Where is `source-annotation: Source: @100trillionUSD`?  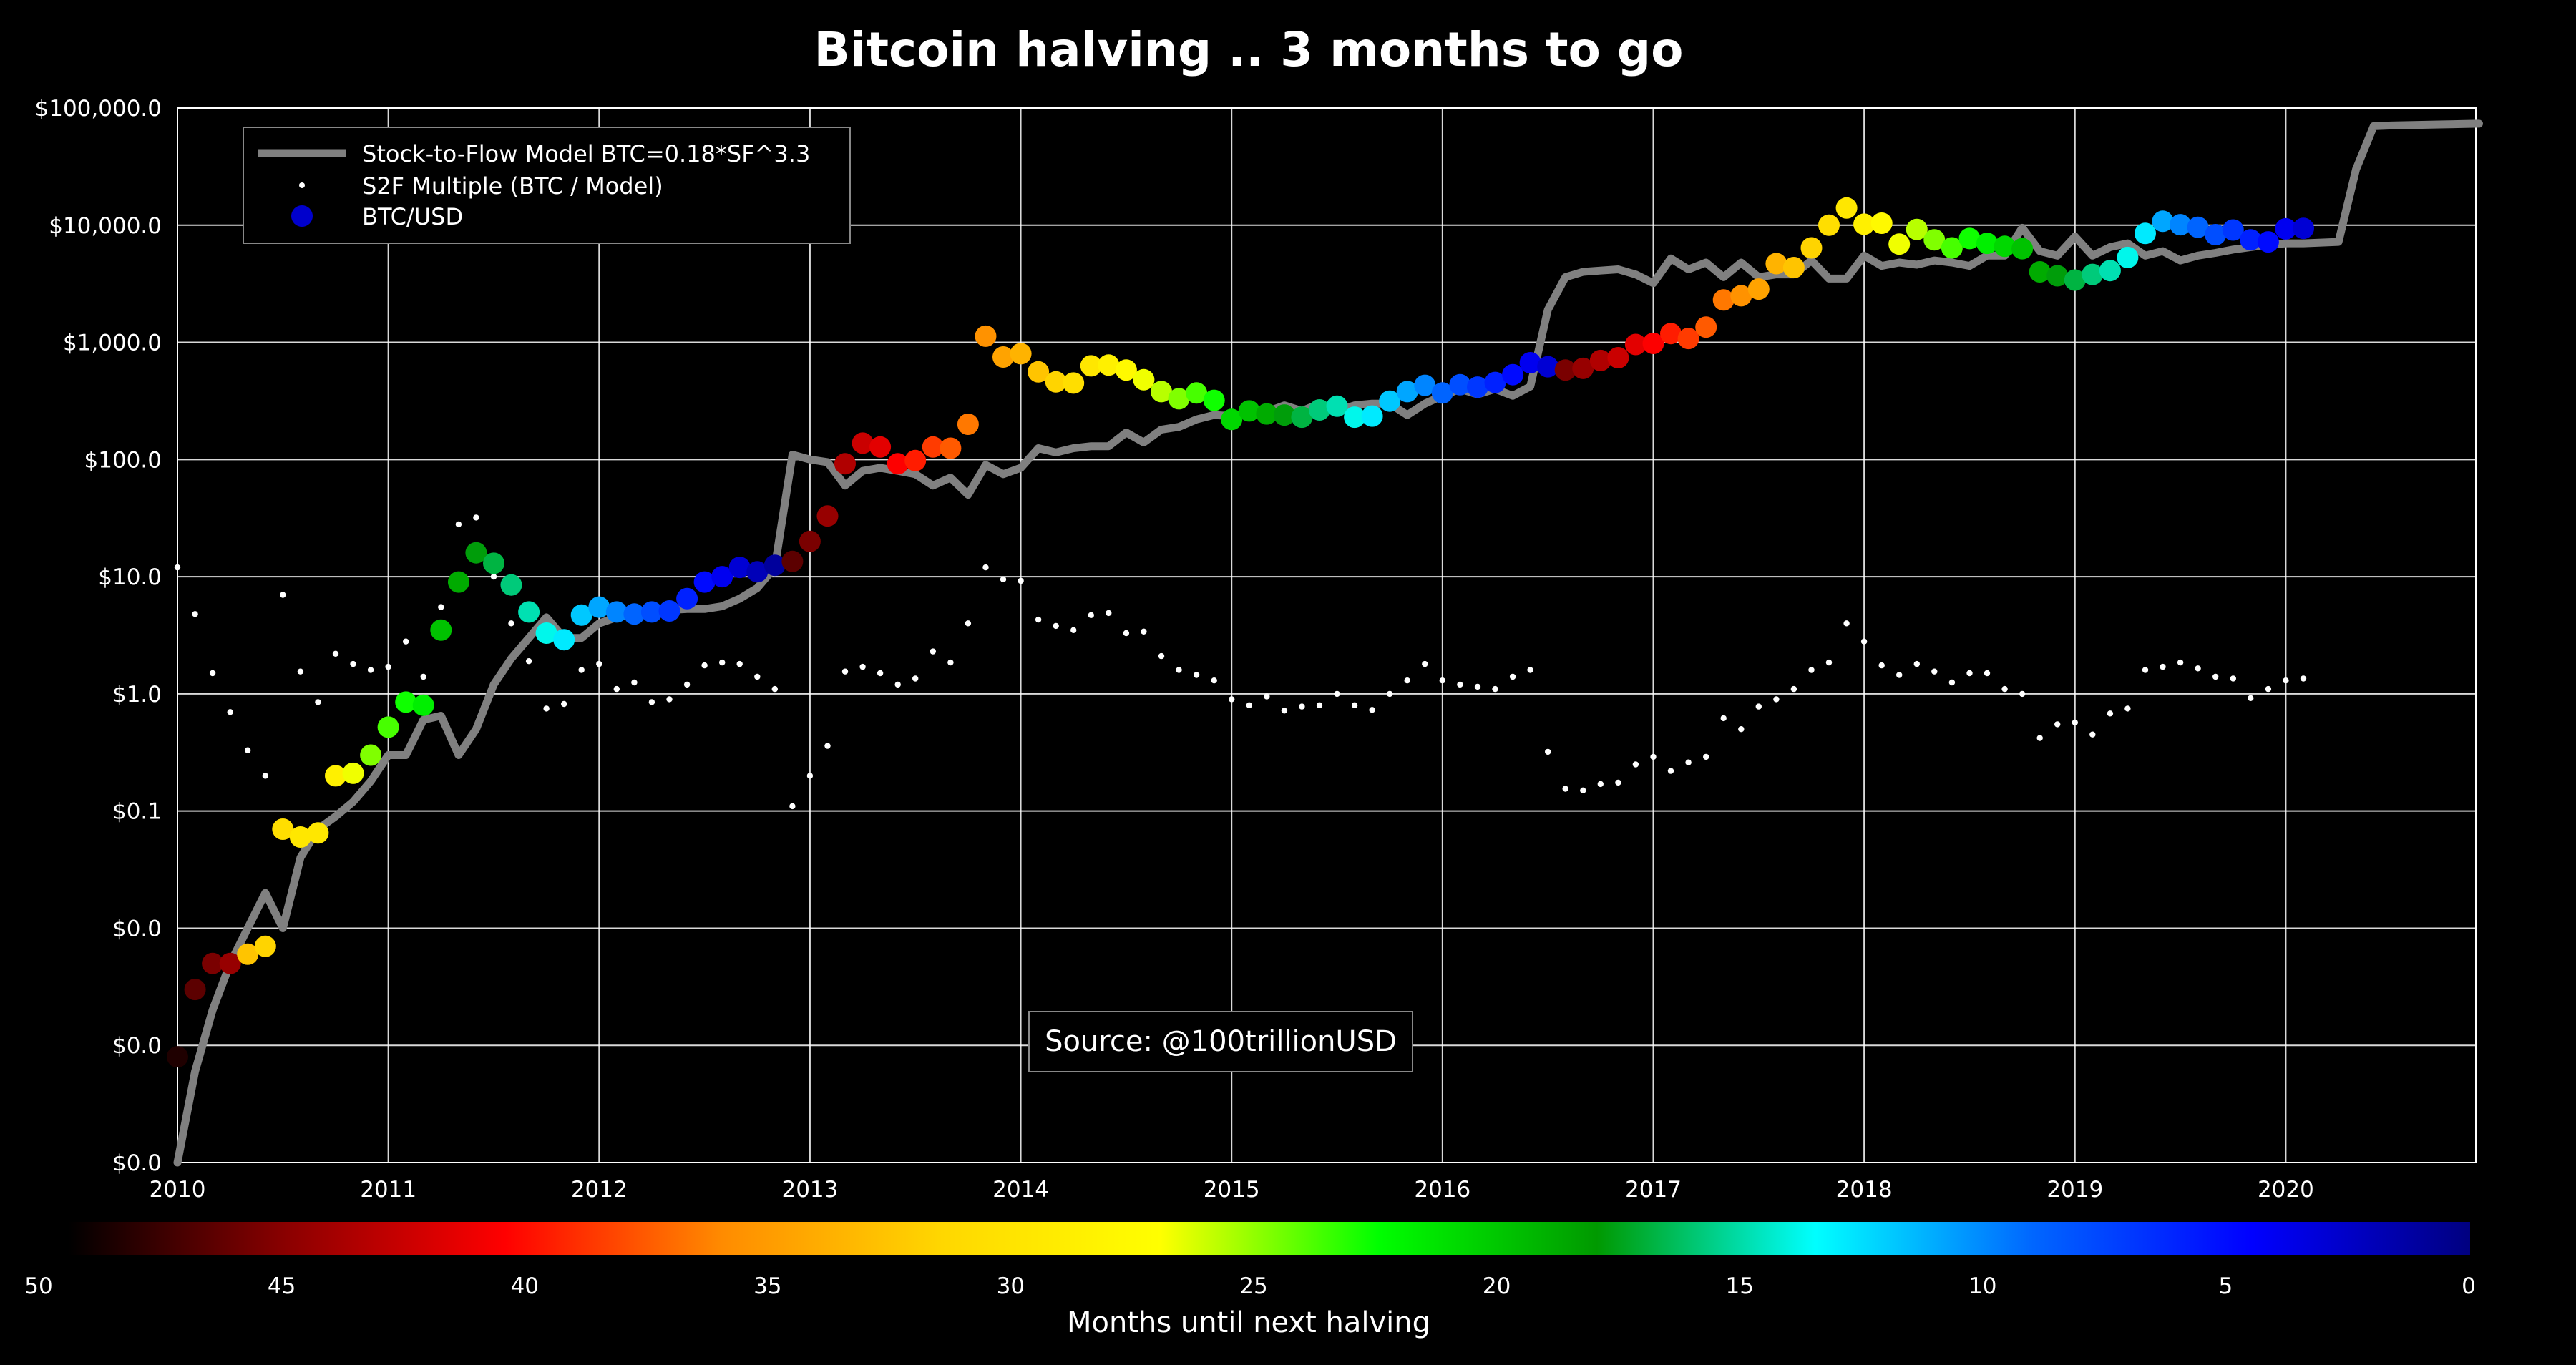 source-annotation: Source: @100trillionUSD is located at coordinates (1220, 1041).